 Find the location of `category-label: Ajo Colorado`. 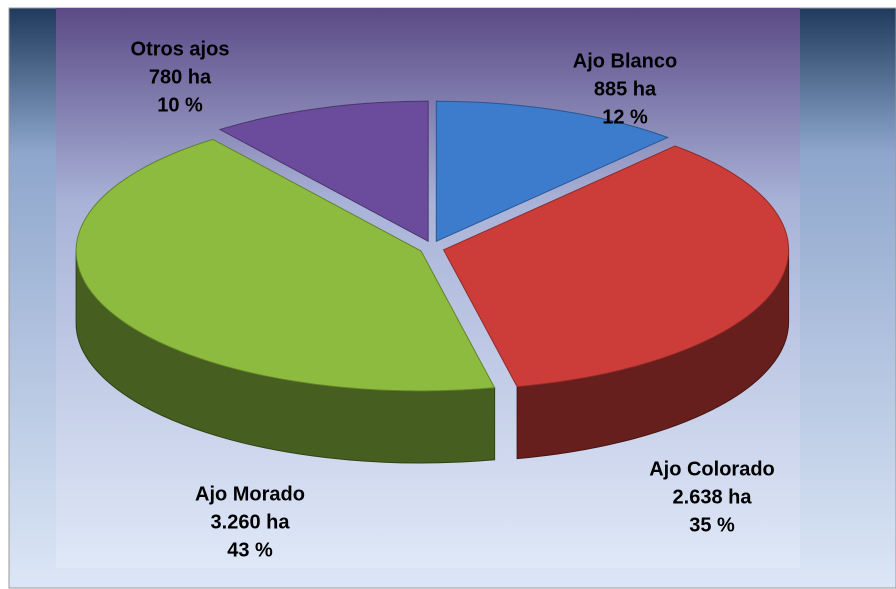

category-label: Ajo Colorado is located at coordinates (712, 469).